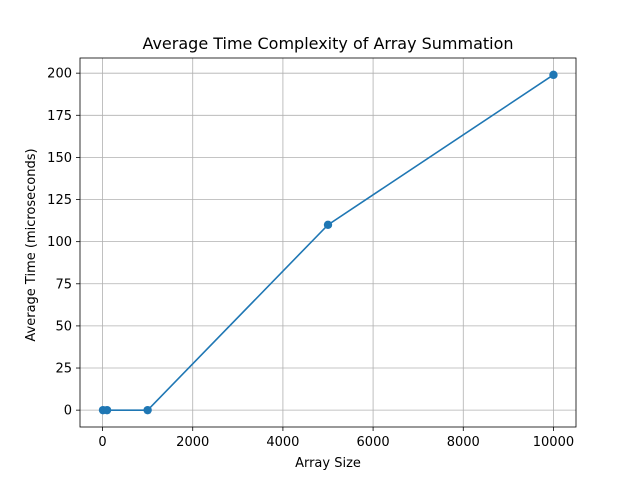 The height and width of the screenshot is (480, 640). I want to click on x-ticks: 0 2000 4000 6000 8000 10000, so click(336, 438).